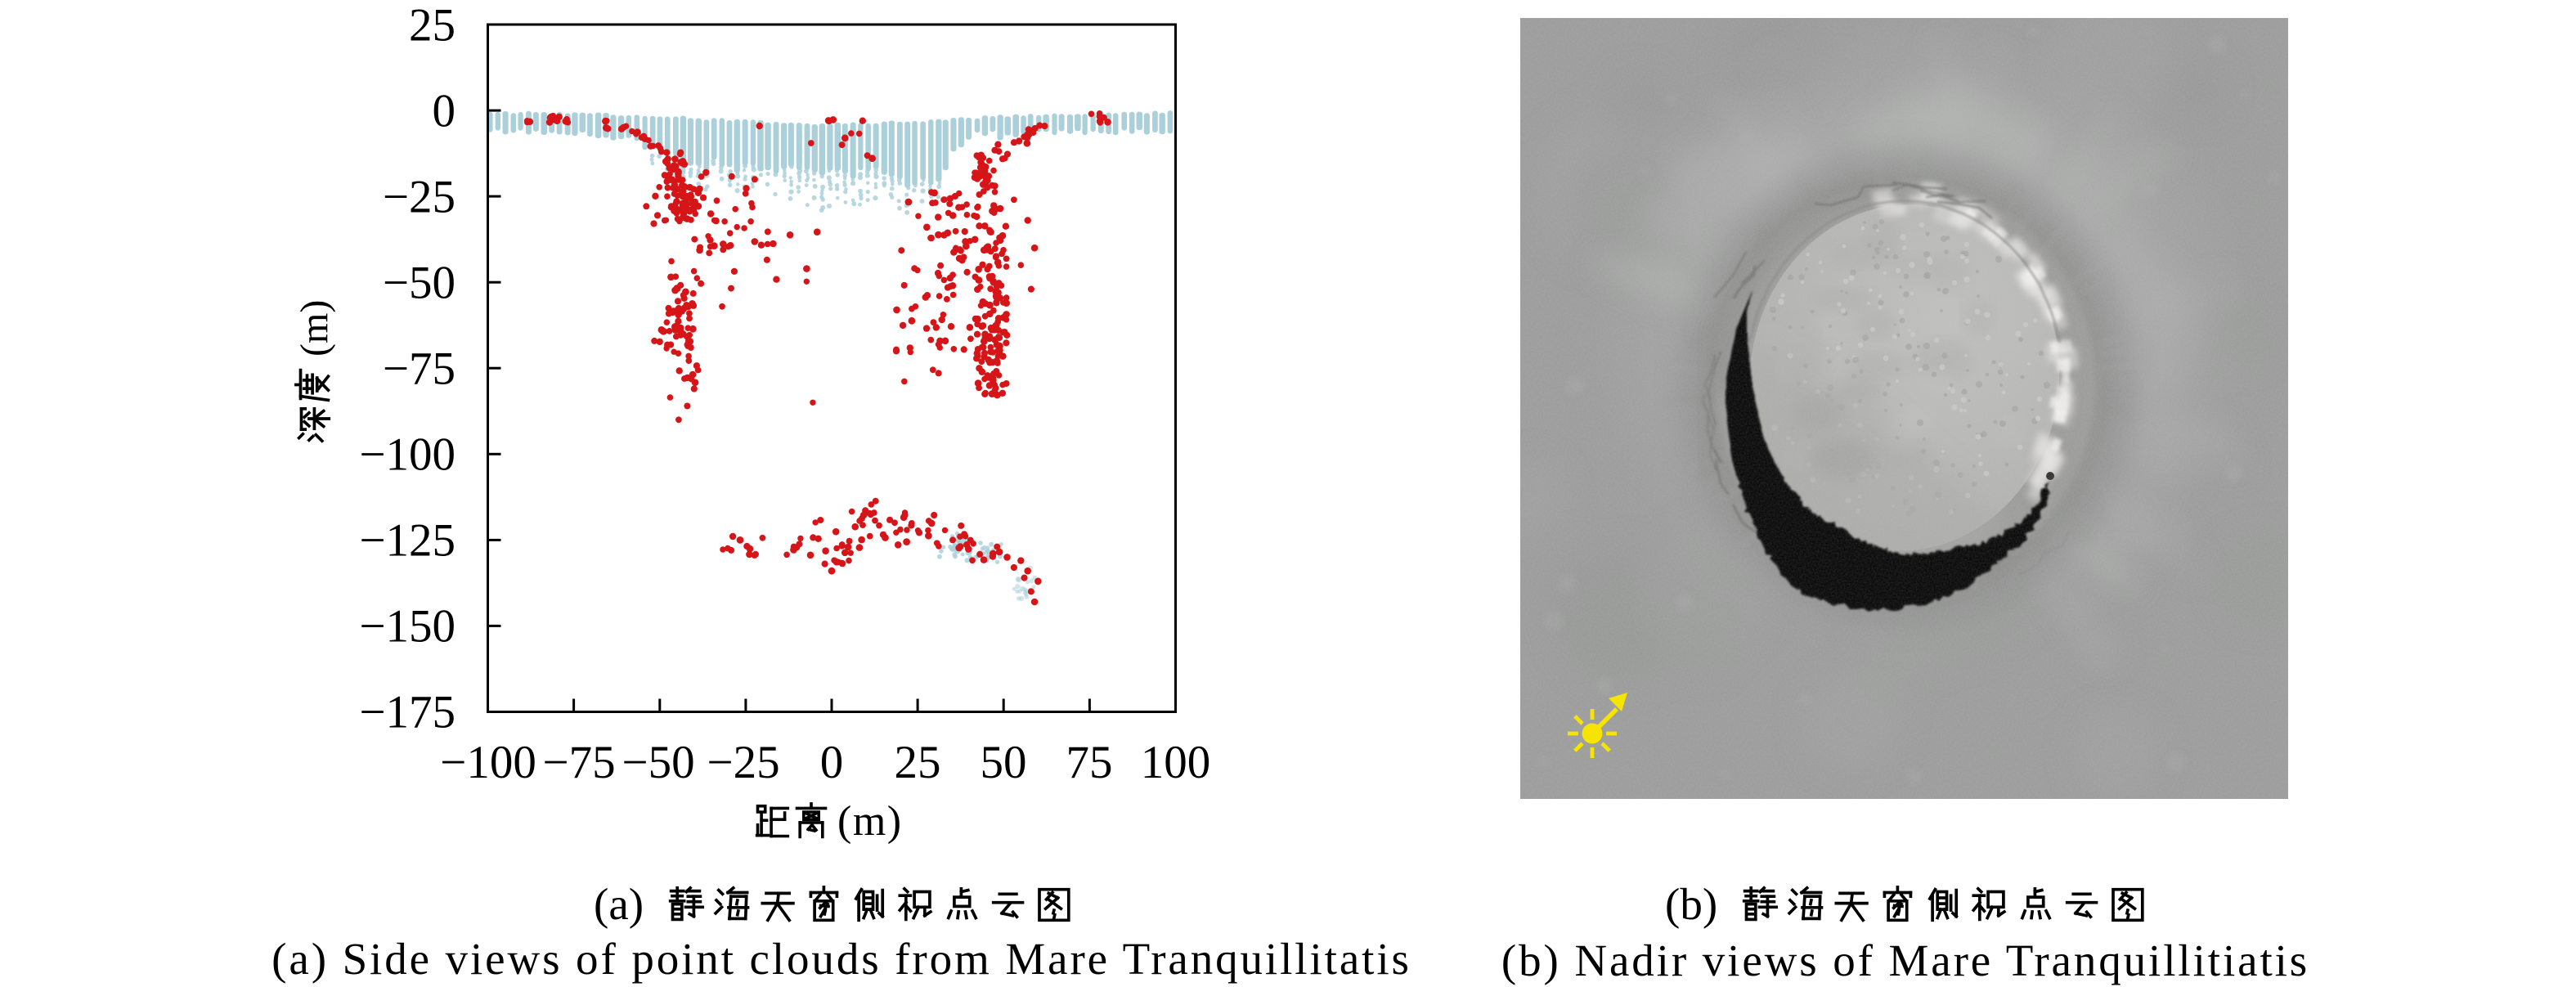 Image resolution: width=2576 pixels, height=987 pixels. Describe the element at coordinates (408, 713) in the screenshot. I see `svg-text: −175` at that location.